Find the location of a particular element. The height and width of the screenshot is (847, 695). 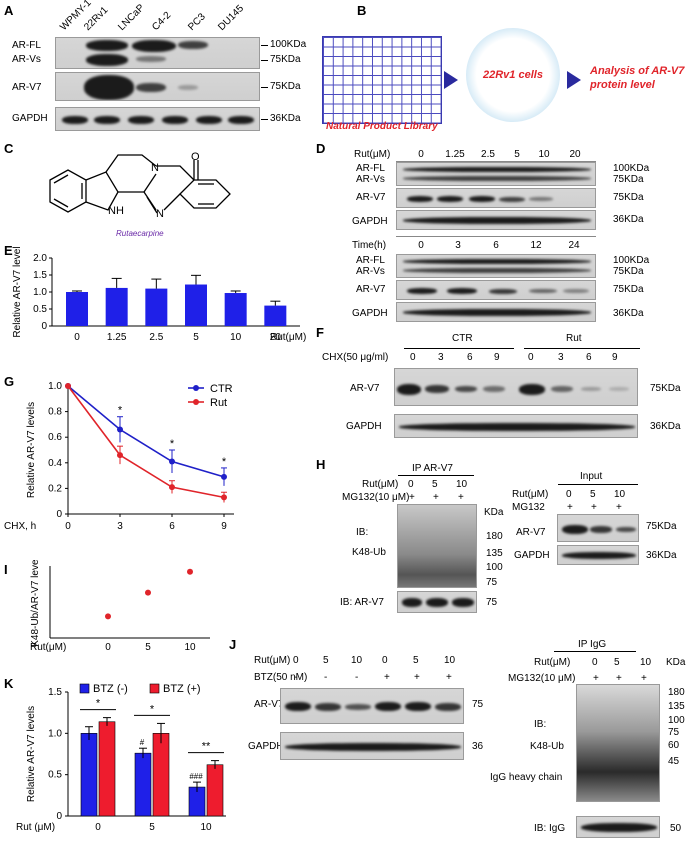

y-tick-label: 0.4 is located at coordinates (55, 463).